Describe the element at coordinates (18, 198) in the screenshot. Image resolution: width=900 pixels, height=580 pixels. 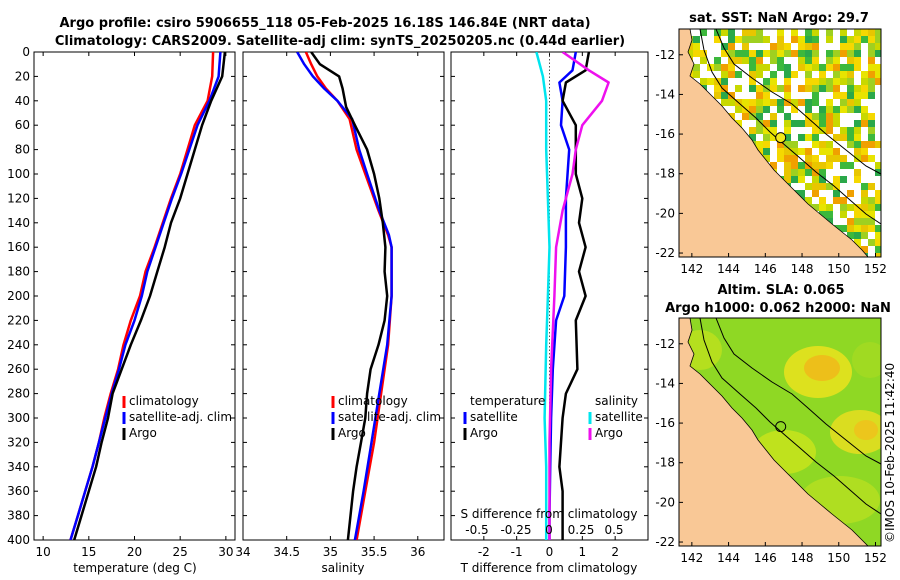
I see `depth-tick-label: 120` at that location.